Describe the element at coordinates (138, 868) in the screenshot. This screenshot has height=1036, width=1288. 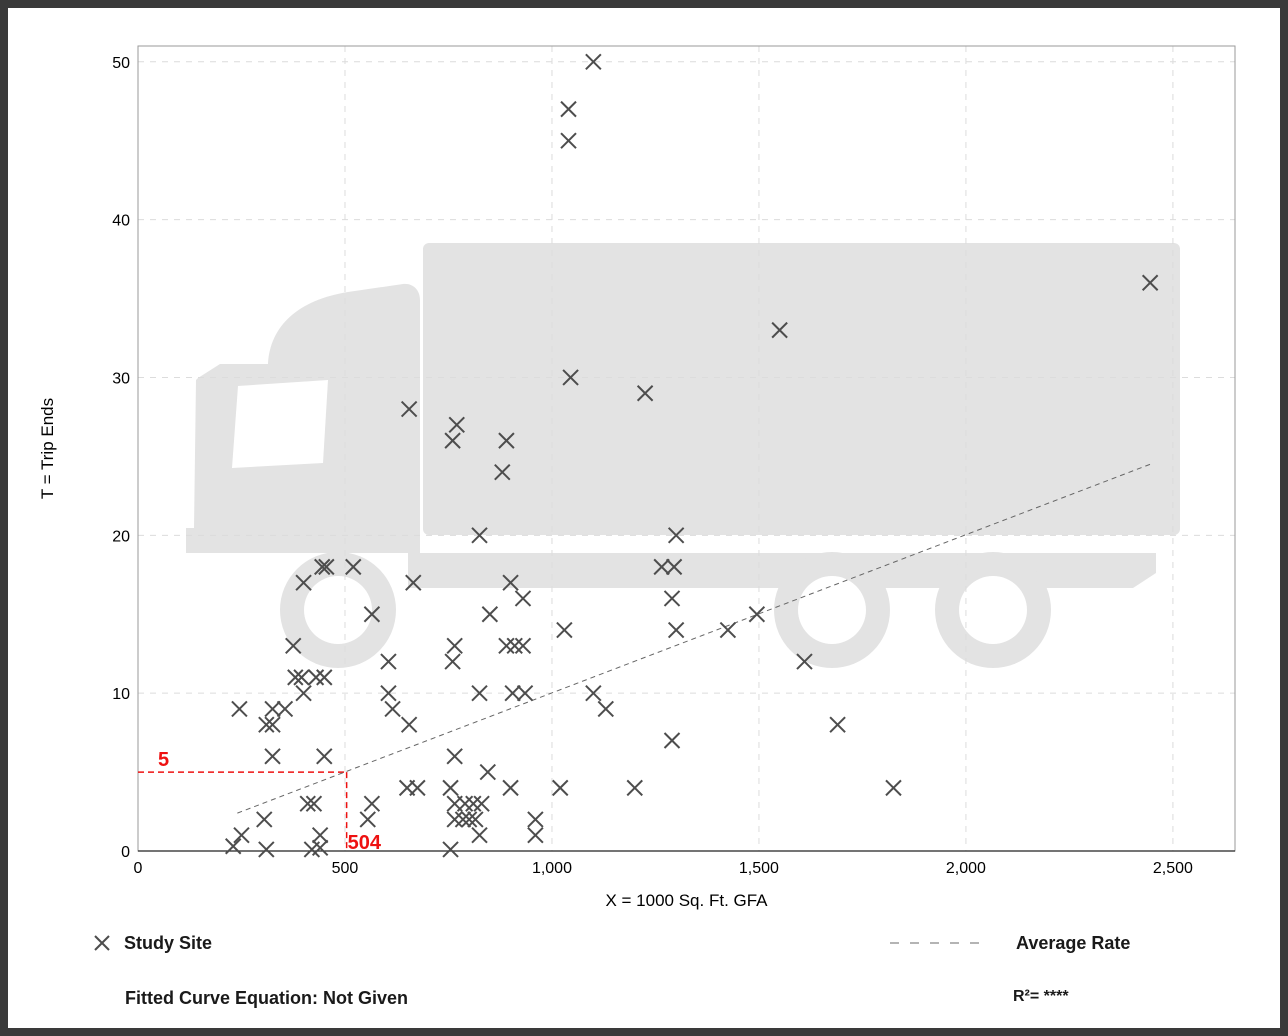
I see `x-tick-label: 0` at that location.